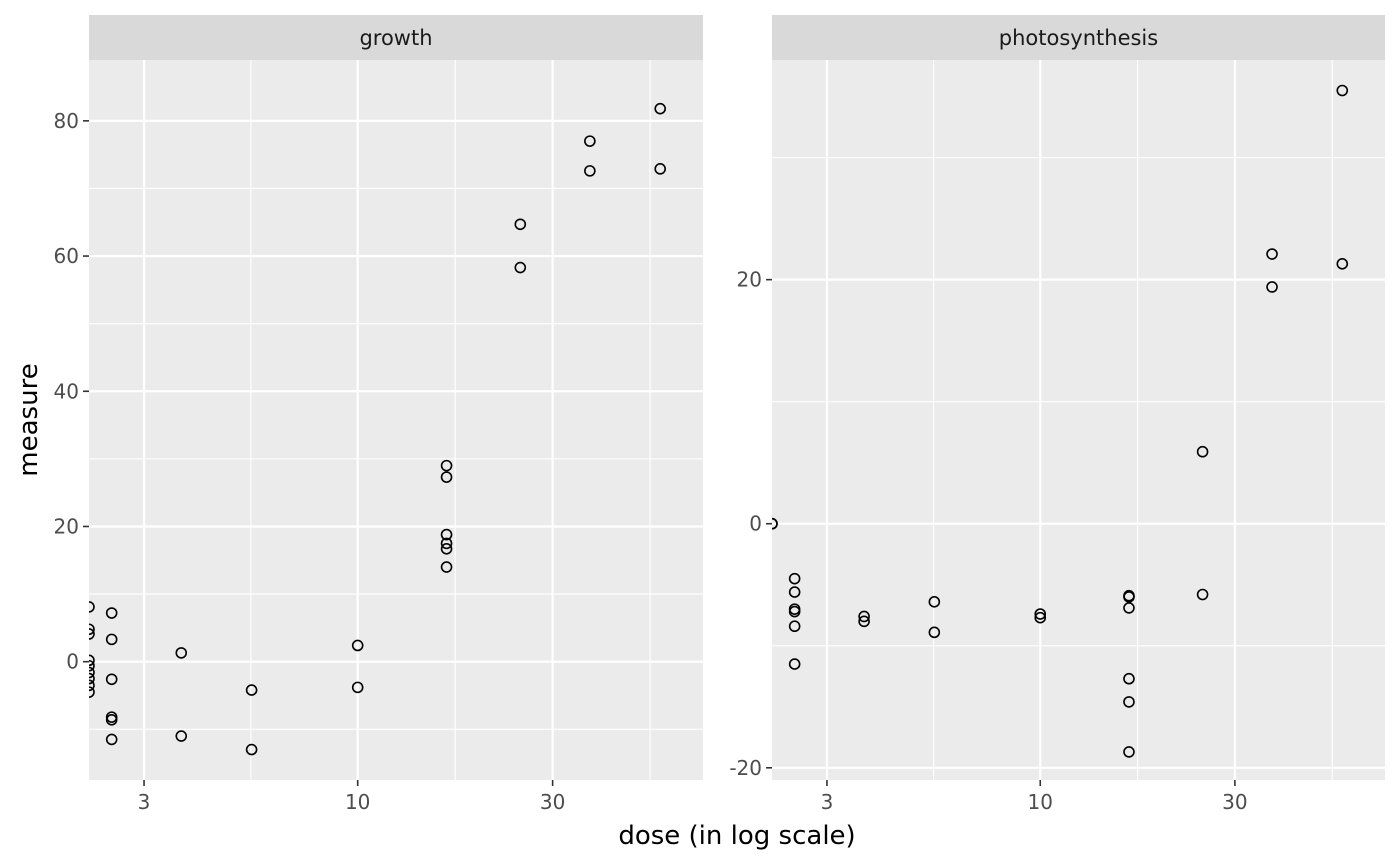 This screenshot has height=866, width=1400. I want to click on y-tick-label: 80, so click(66, 121).